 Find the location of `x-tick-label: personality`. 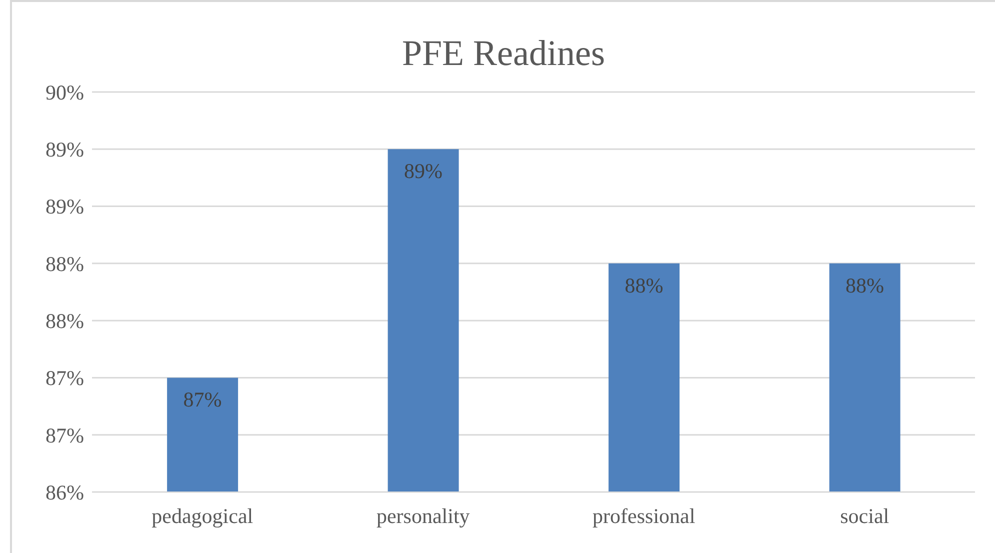

x-tick-label: personality is located at coordinates (423, 516).